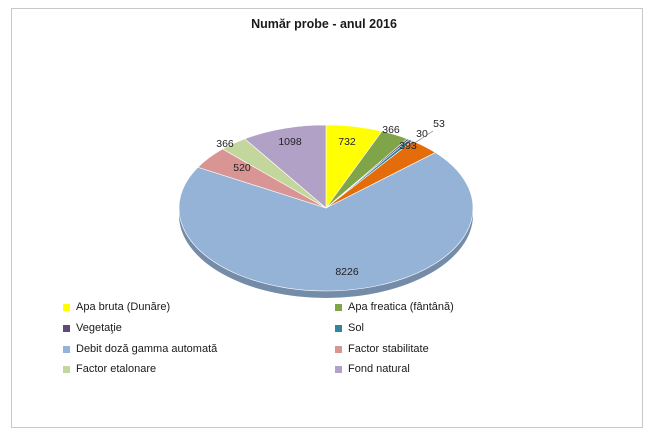  What do you see at coordinates (422, 134) in the screenshot?
I see `slice-value-label-2: 30` at bounding box center [422, 134].